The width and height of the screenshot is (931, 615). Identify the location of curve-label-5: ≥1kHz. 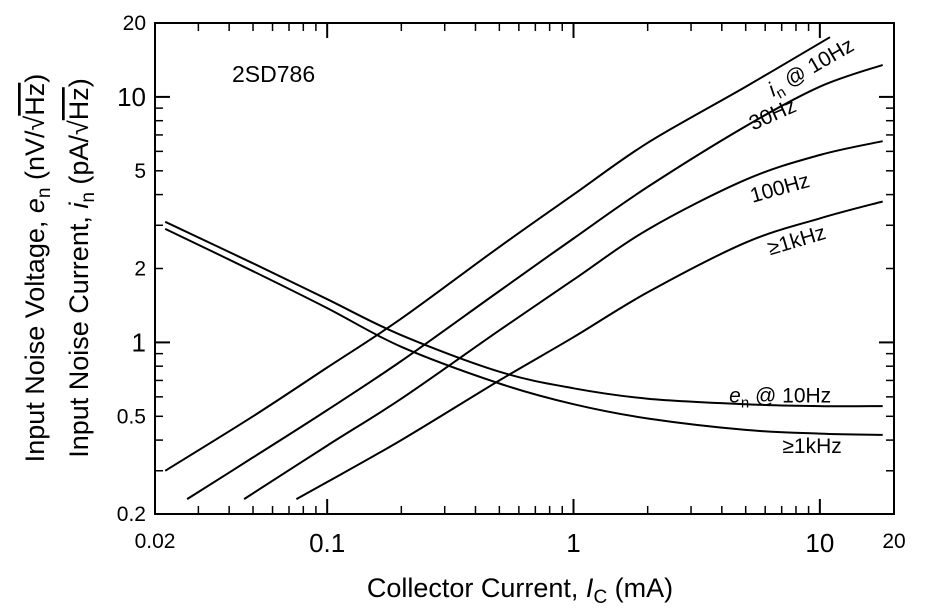
(811, 446).